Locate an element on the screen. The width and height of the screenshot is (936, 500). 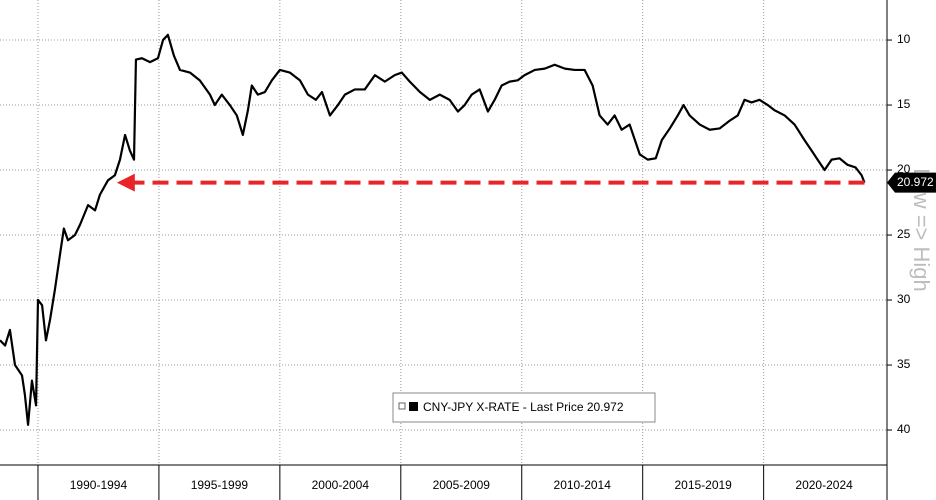
legend-swatch is located at coordinates (413, 406).